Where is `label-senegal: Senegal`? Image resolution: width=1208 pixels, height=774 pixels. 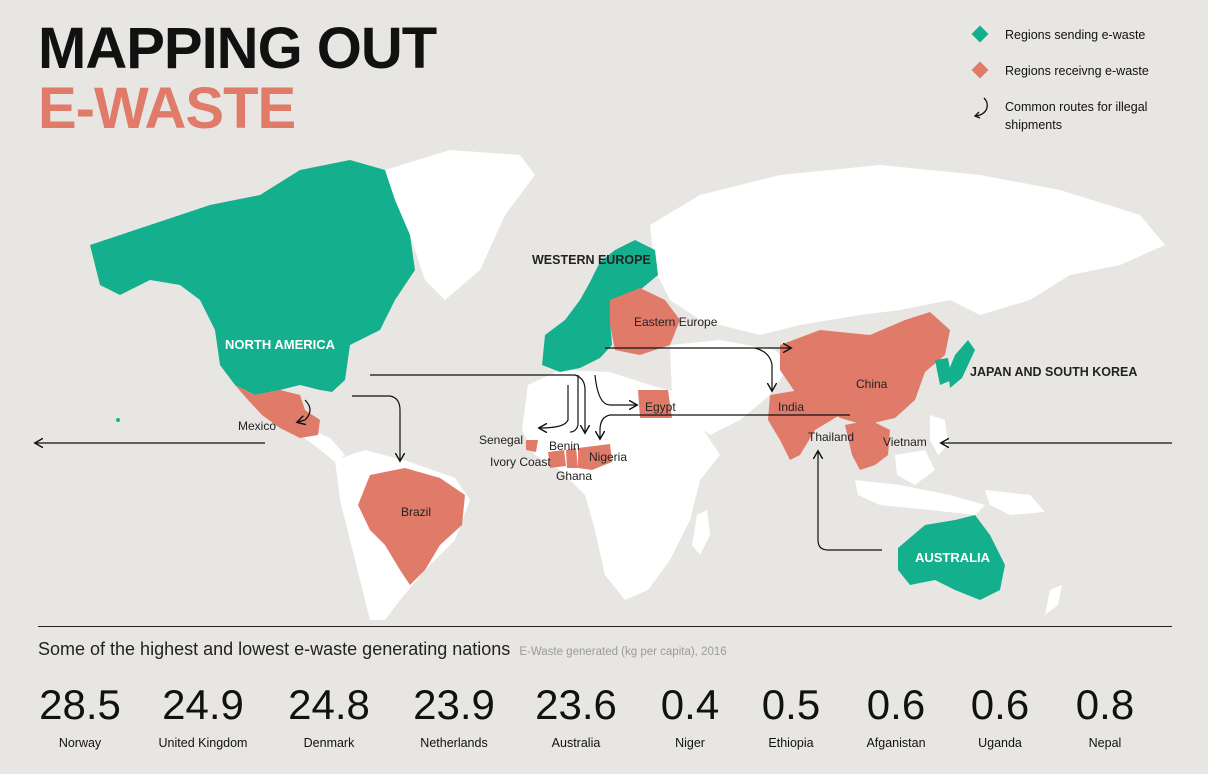
label-senegal: Senegal is located at coordinates (501, 440).